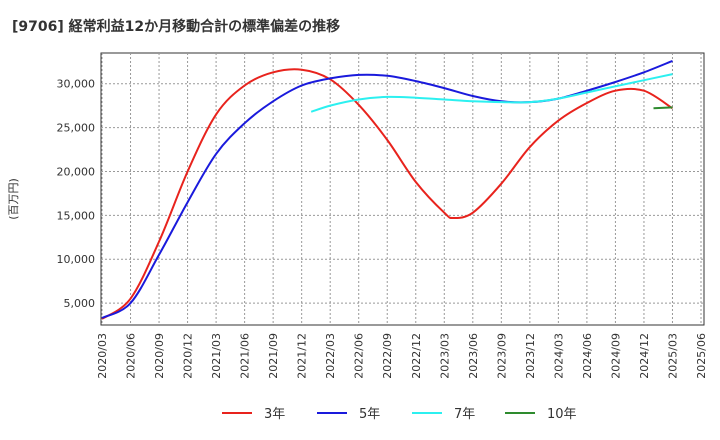 Image resolution: width=720 pixels, height=440 pixels. I want to click on legend: 3年 5年 7年 10年, so click(399, 414).